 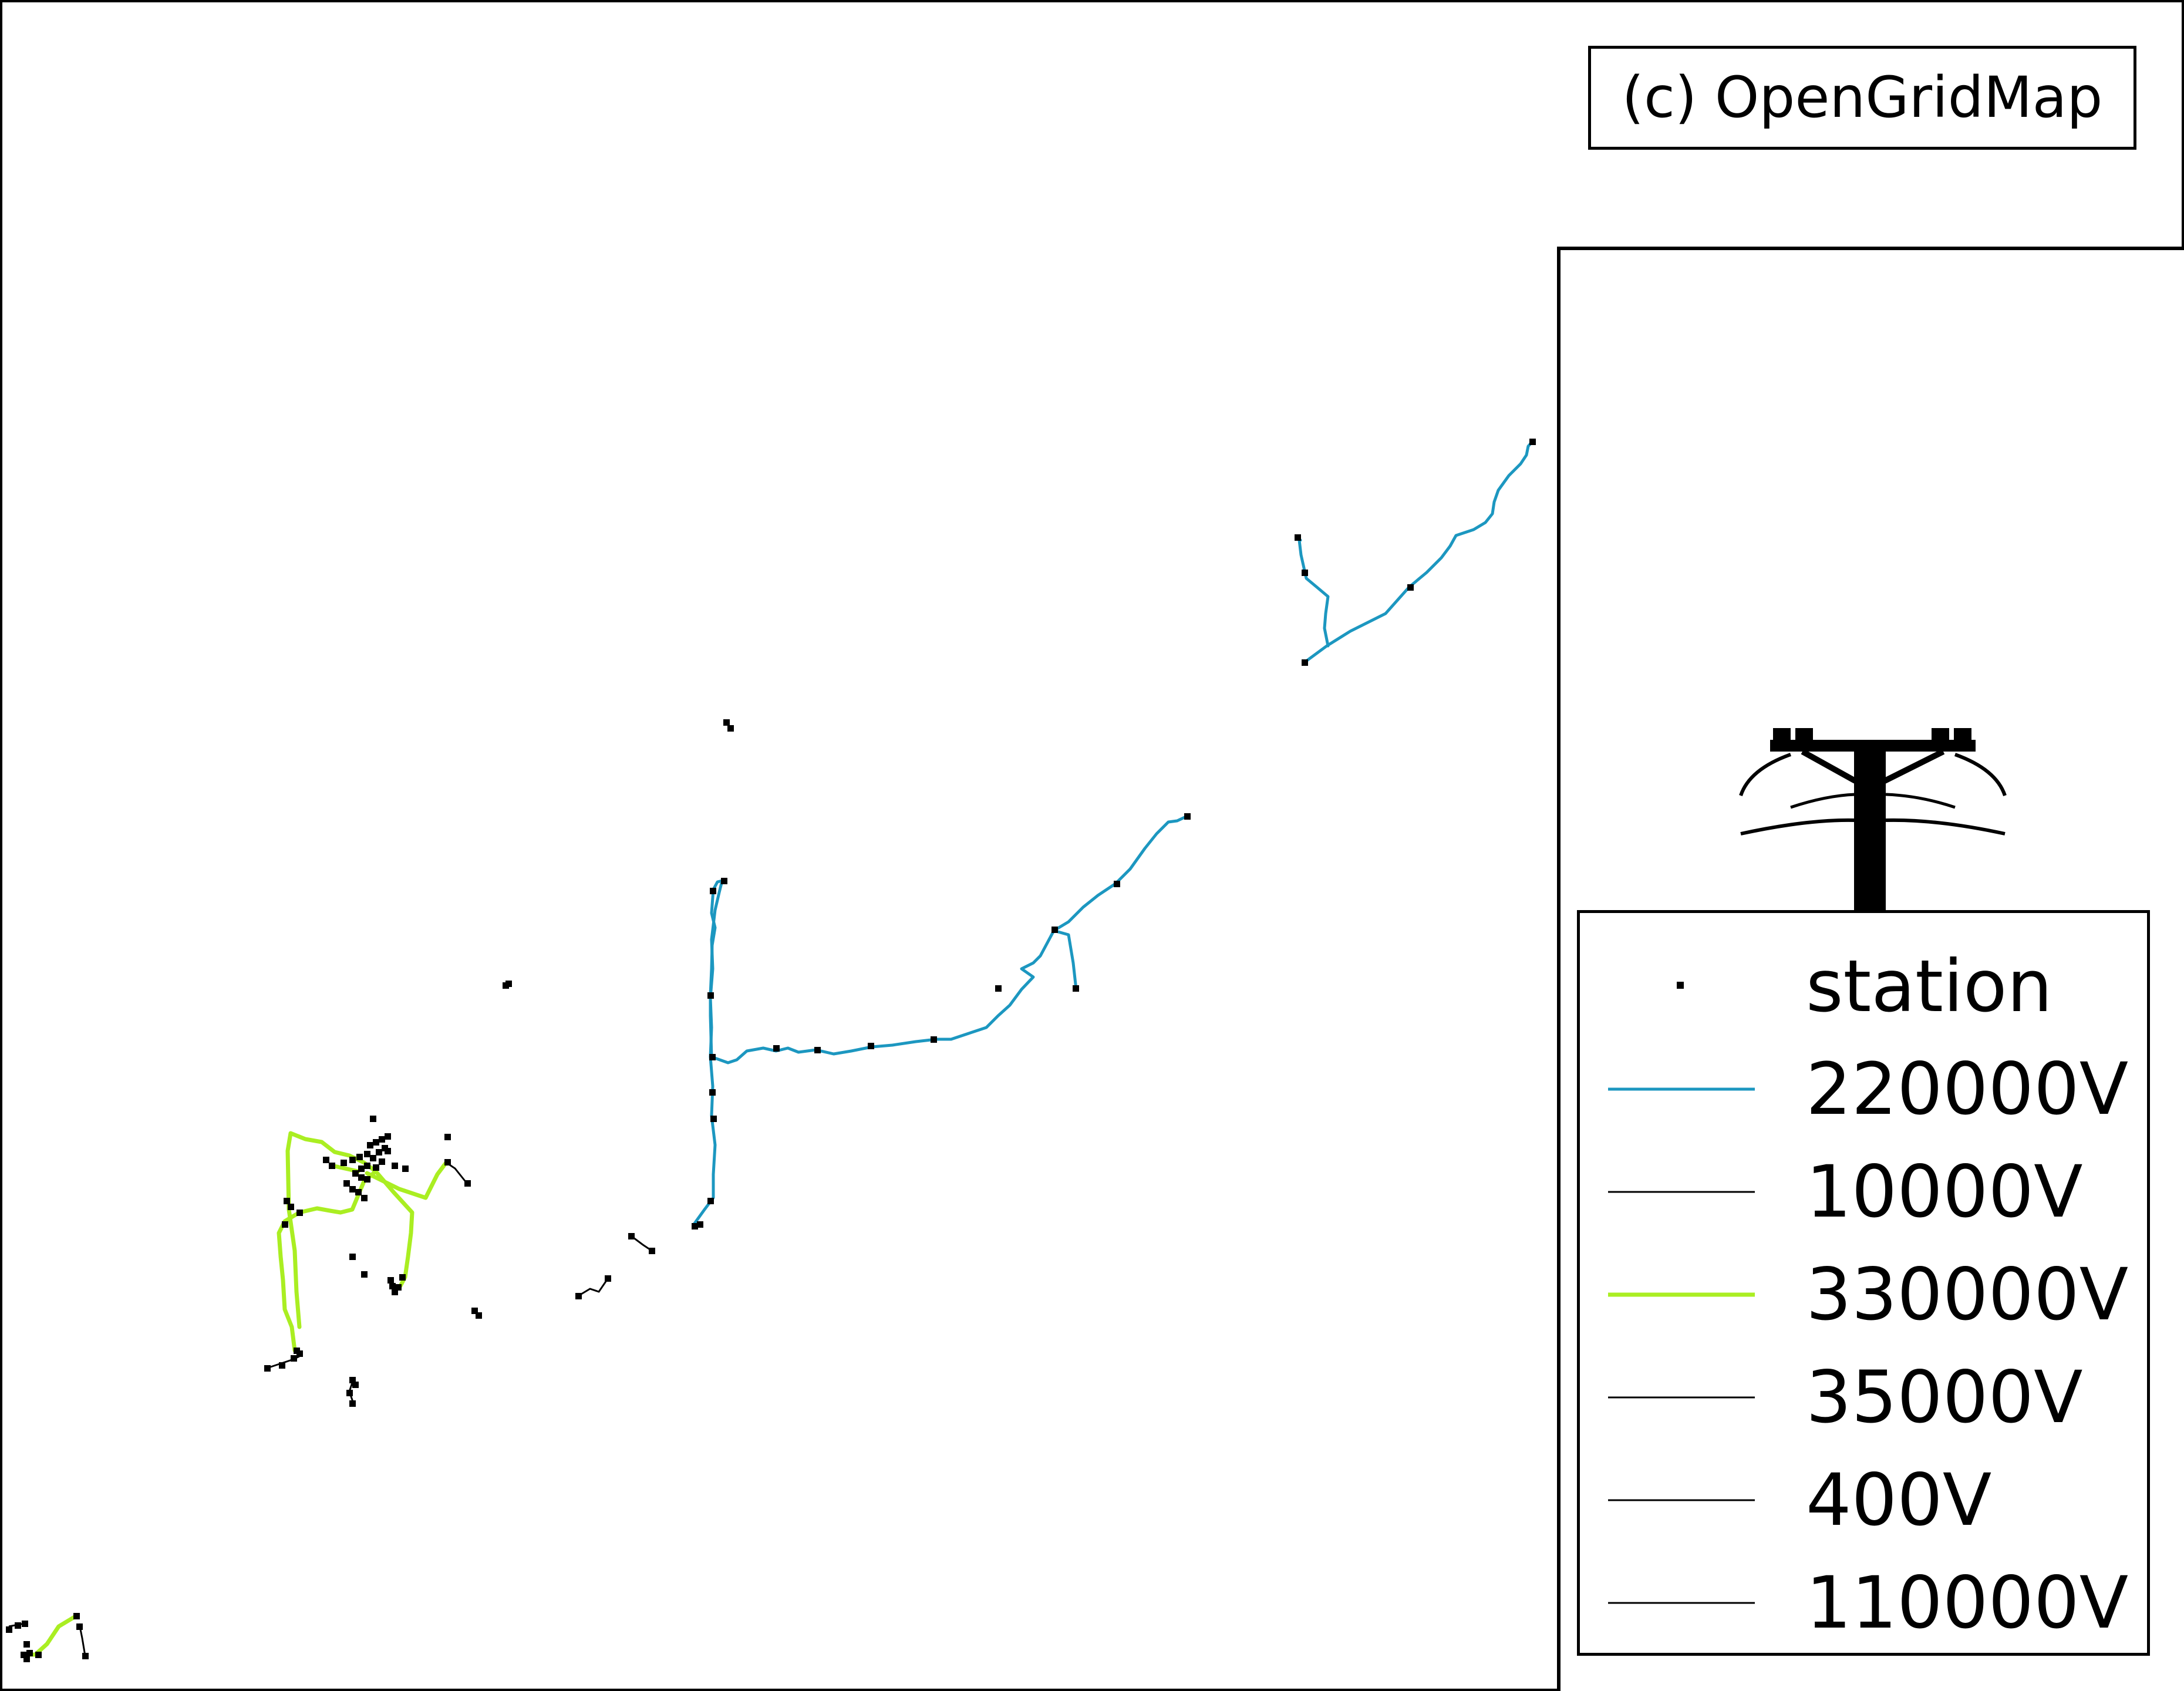 I want to click on line-220kv-east-spur, so click(x=1065, y=960).